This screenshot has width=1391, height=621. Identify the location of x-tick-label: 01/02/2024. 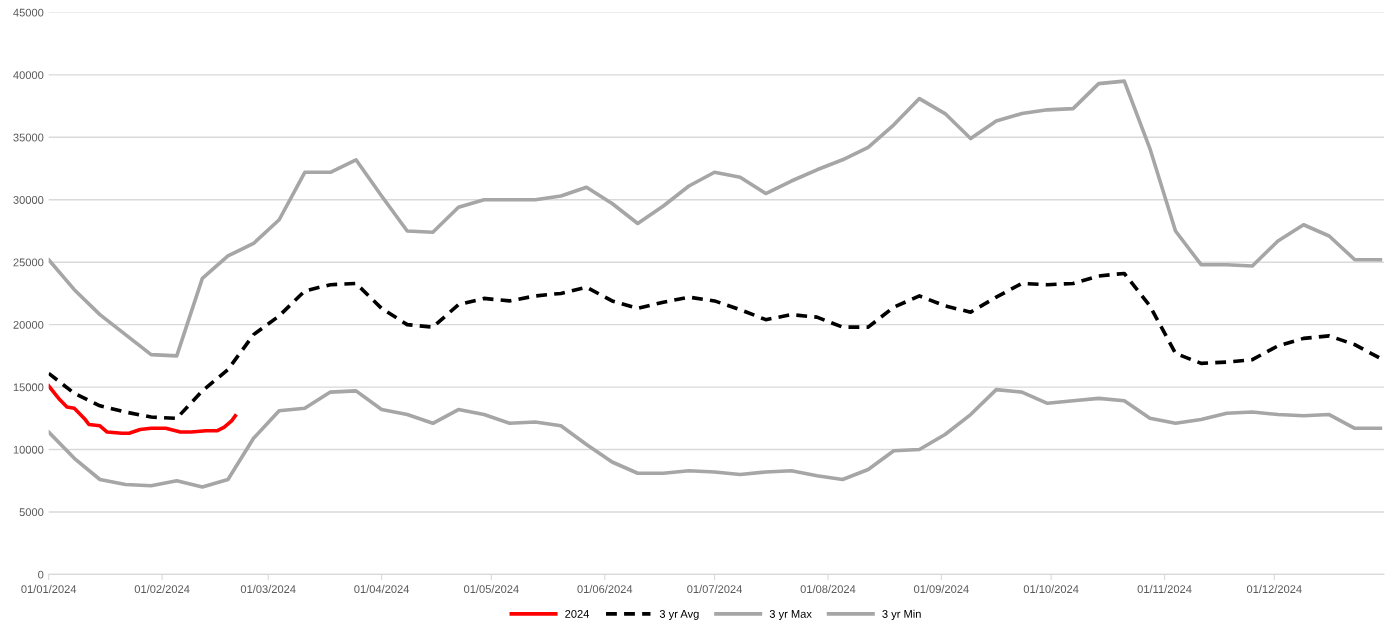
(162, 588).